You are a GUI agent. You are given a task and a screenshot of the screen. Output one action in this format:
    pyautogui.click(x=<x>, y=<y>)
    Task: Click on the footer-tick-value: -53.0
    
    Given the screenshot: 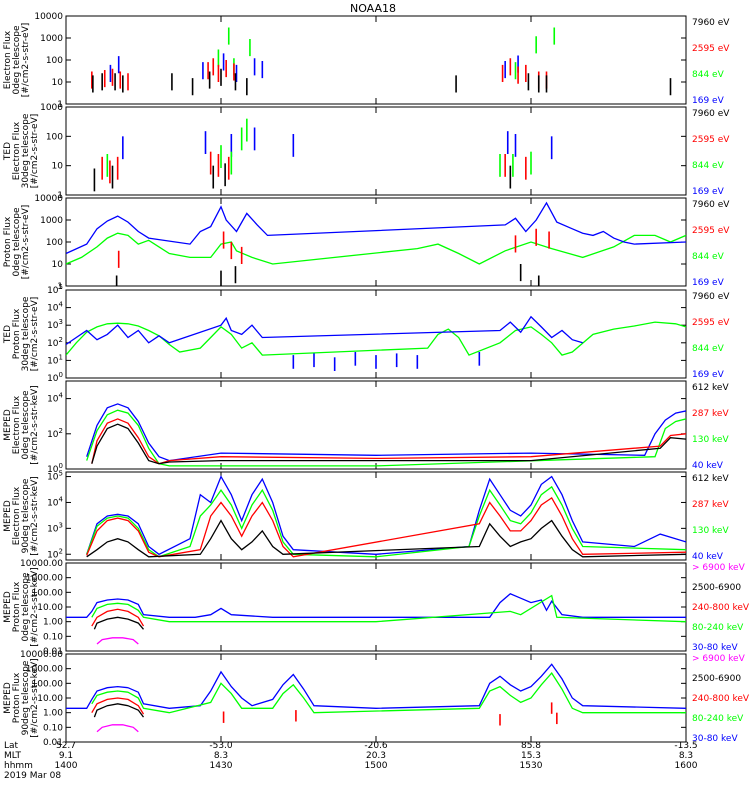 What is the action you would take?
    pyautogui.click(x=221, y=746)
    